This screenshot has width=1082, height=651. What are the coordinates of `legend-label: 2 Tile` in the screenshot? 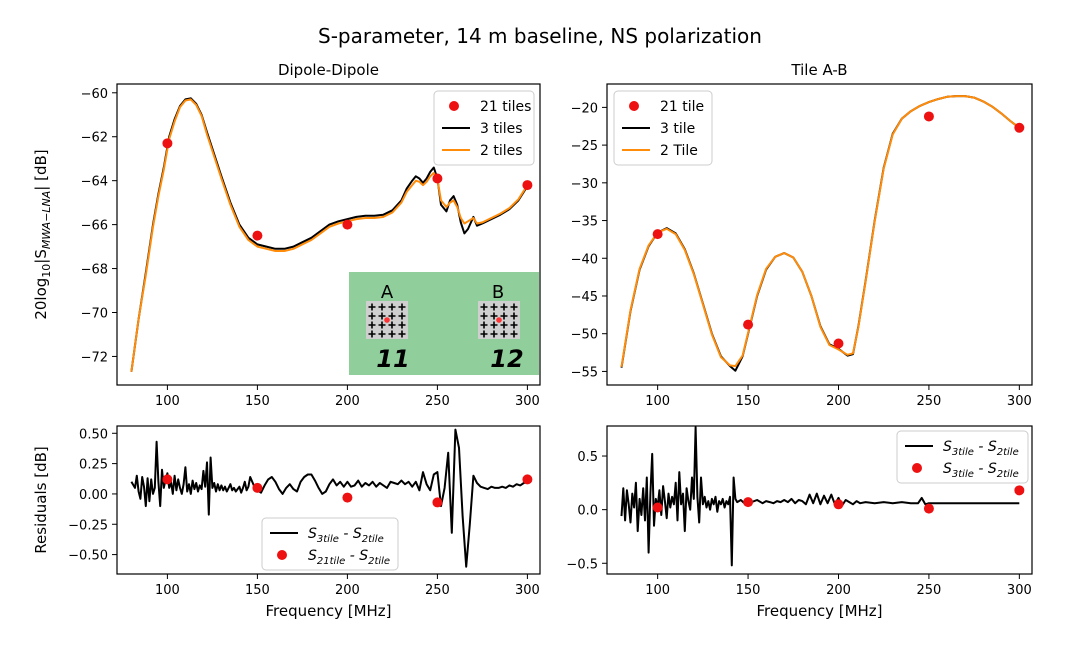 It's located at (679, 151).